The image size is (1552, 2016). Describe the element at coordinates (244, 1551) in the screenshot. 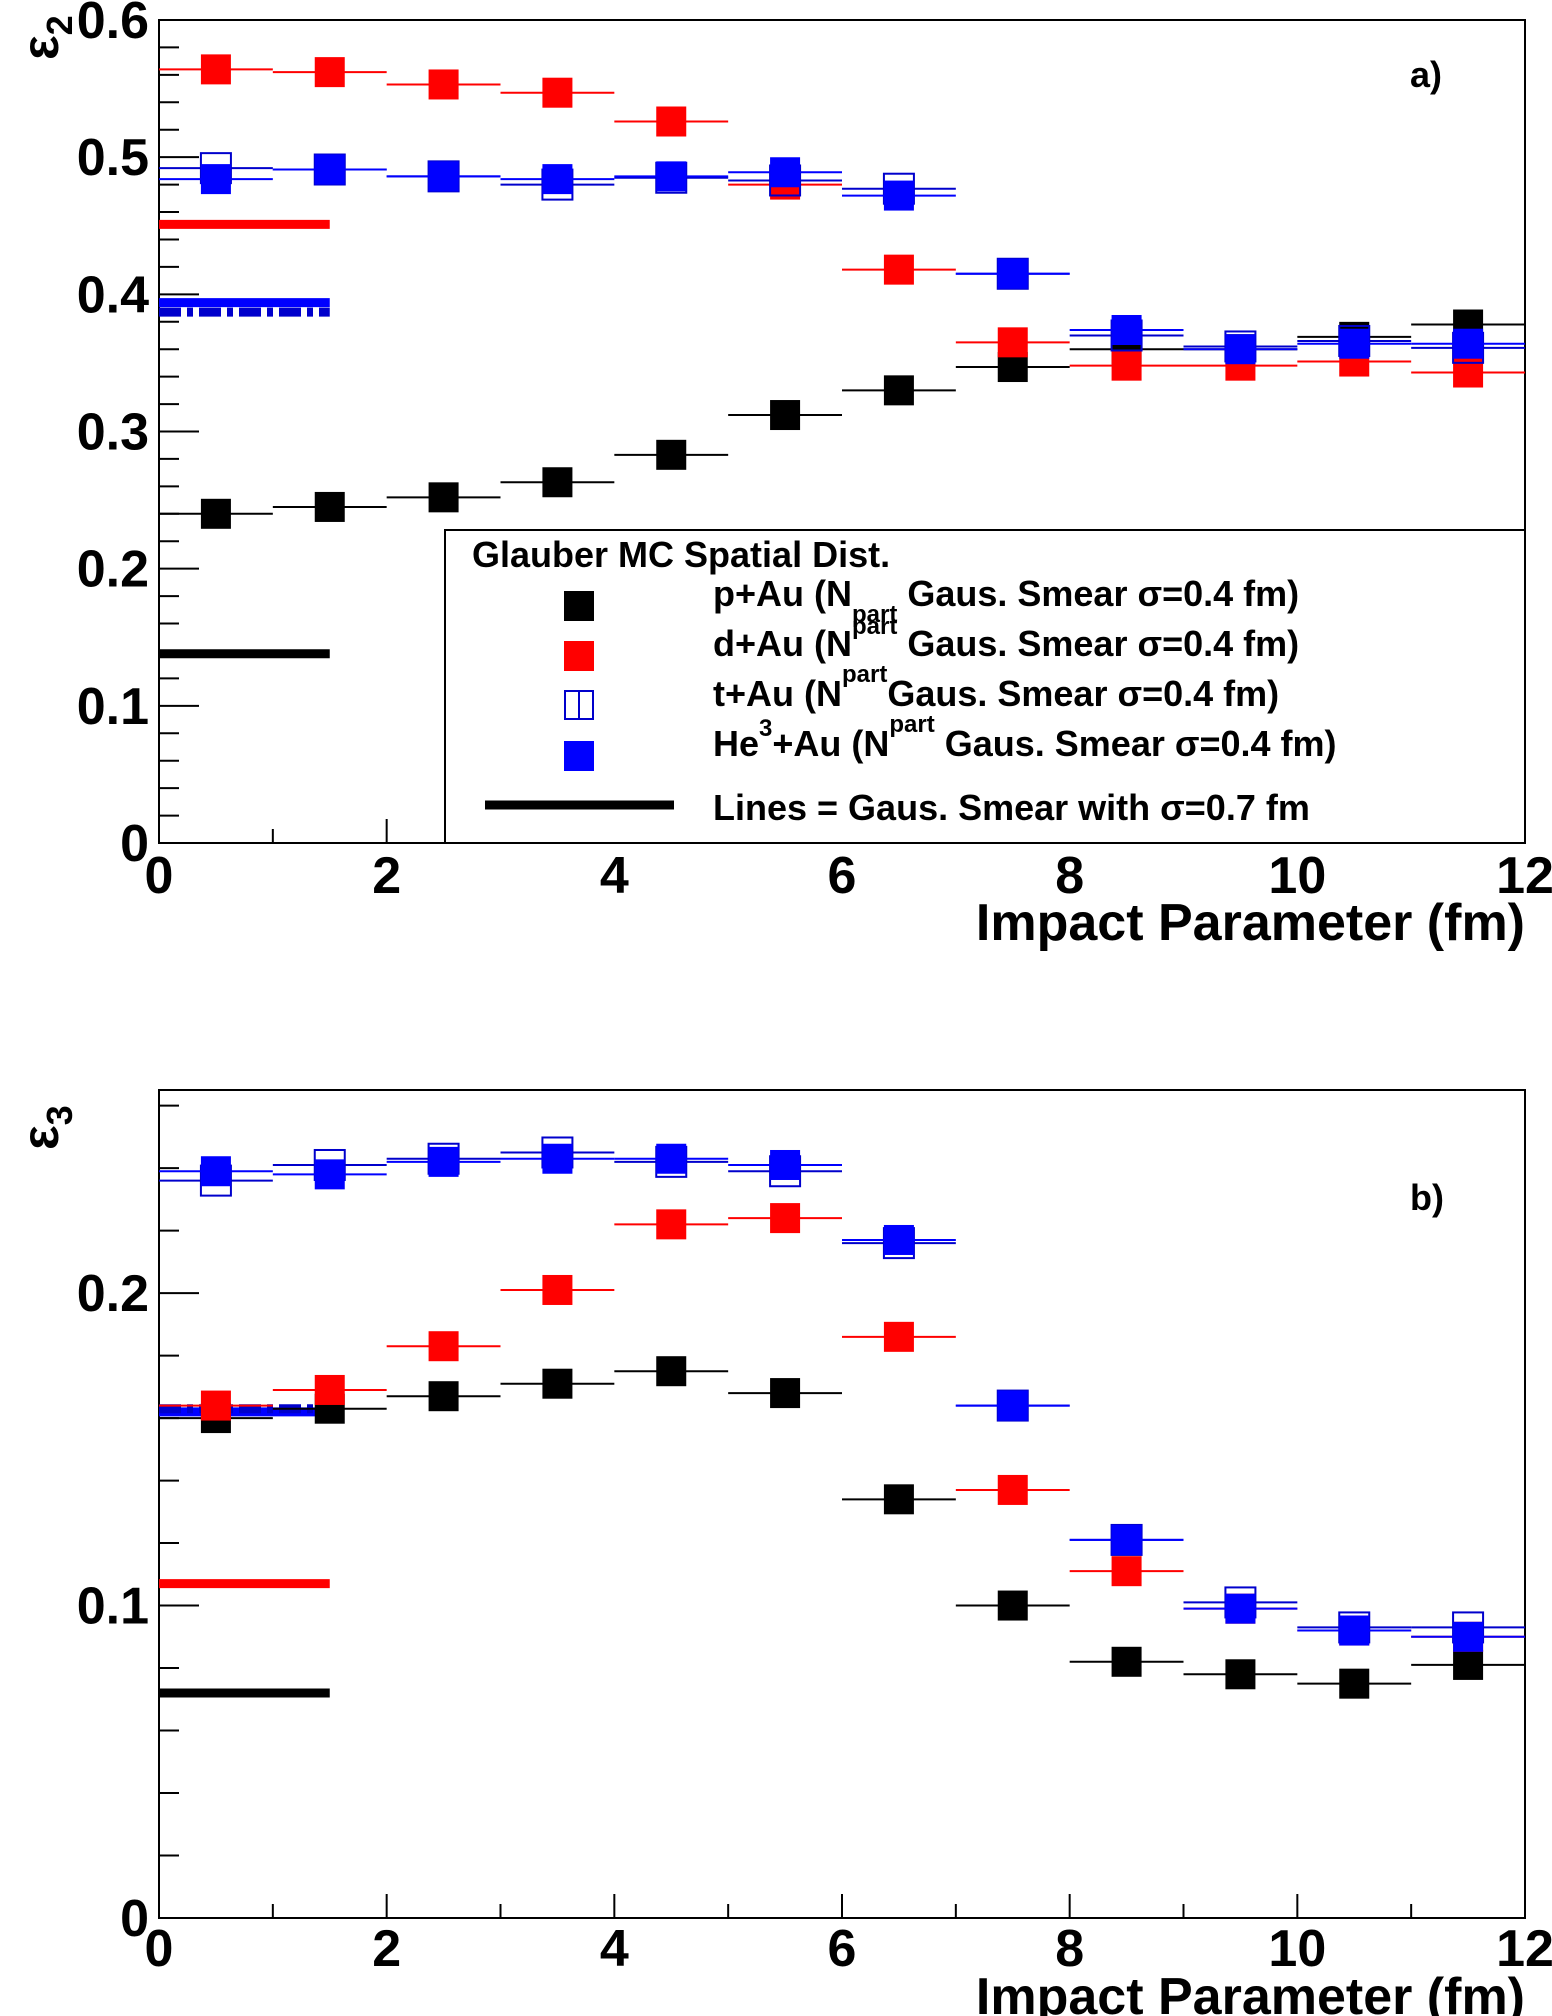

I see `reference-lines-b` at that location.